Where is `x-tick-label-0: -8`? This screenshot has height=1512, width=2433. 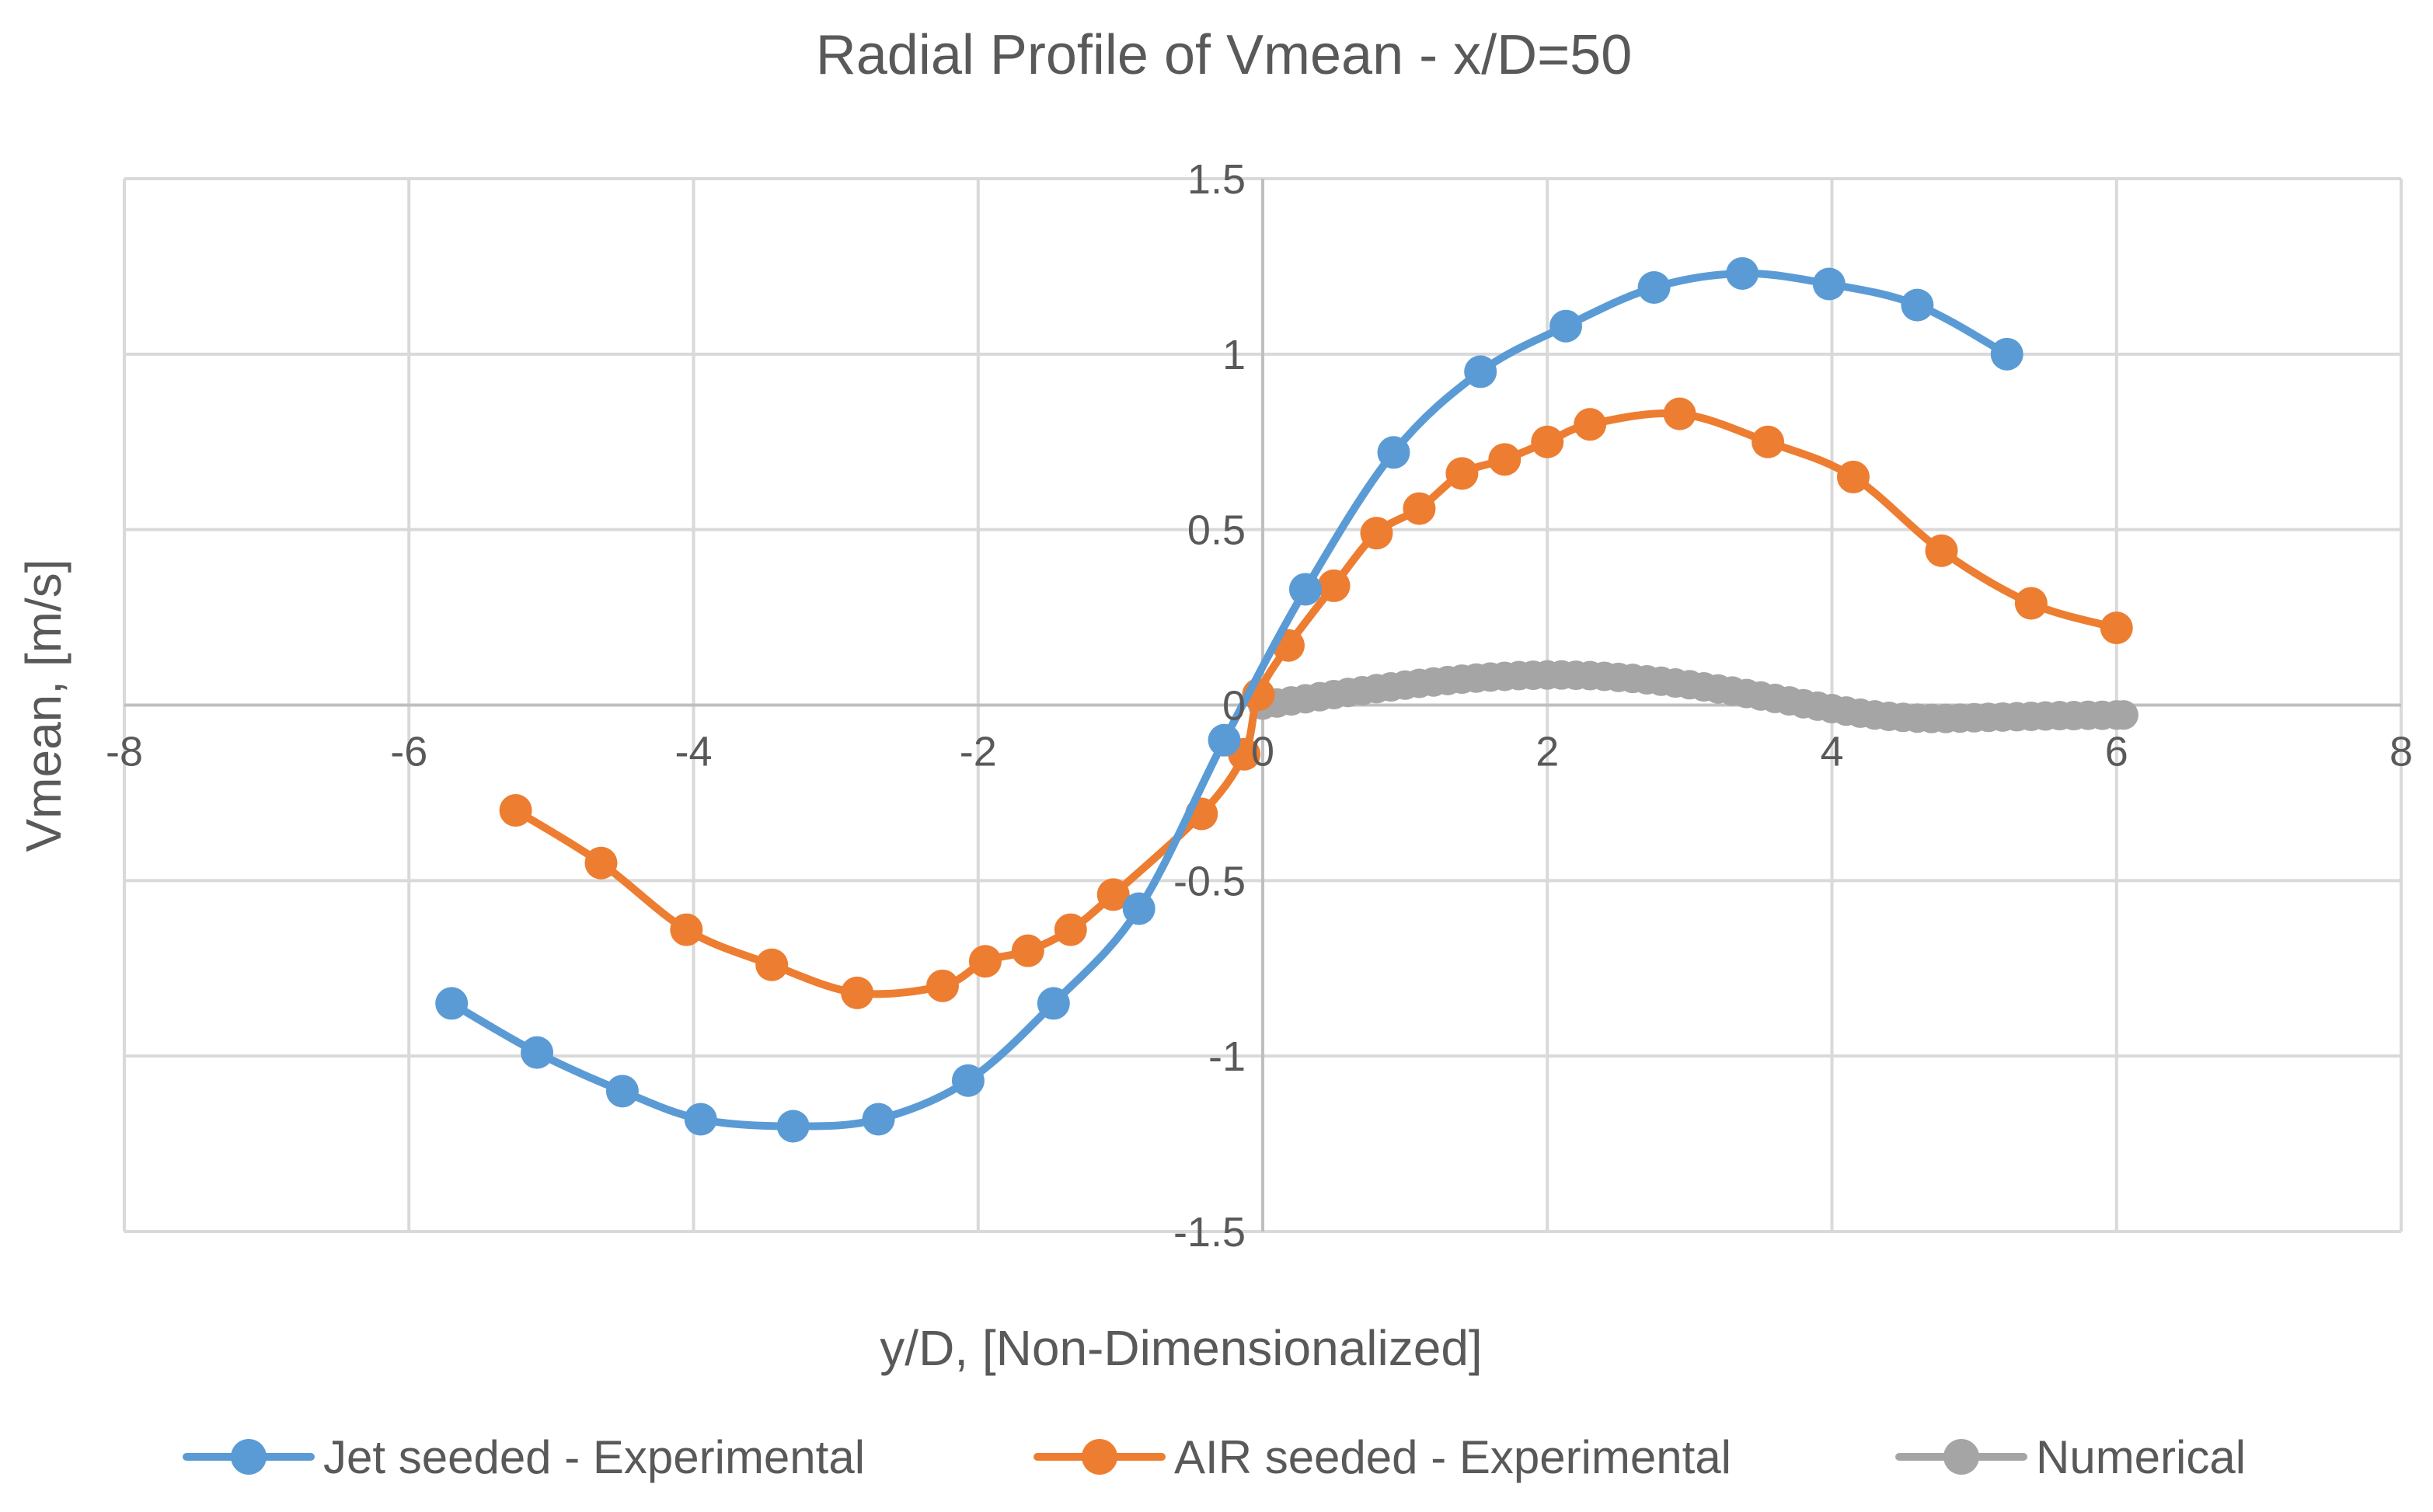 x-tick-label-0: -8 is located at coordinates (124, 752).